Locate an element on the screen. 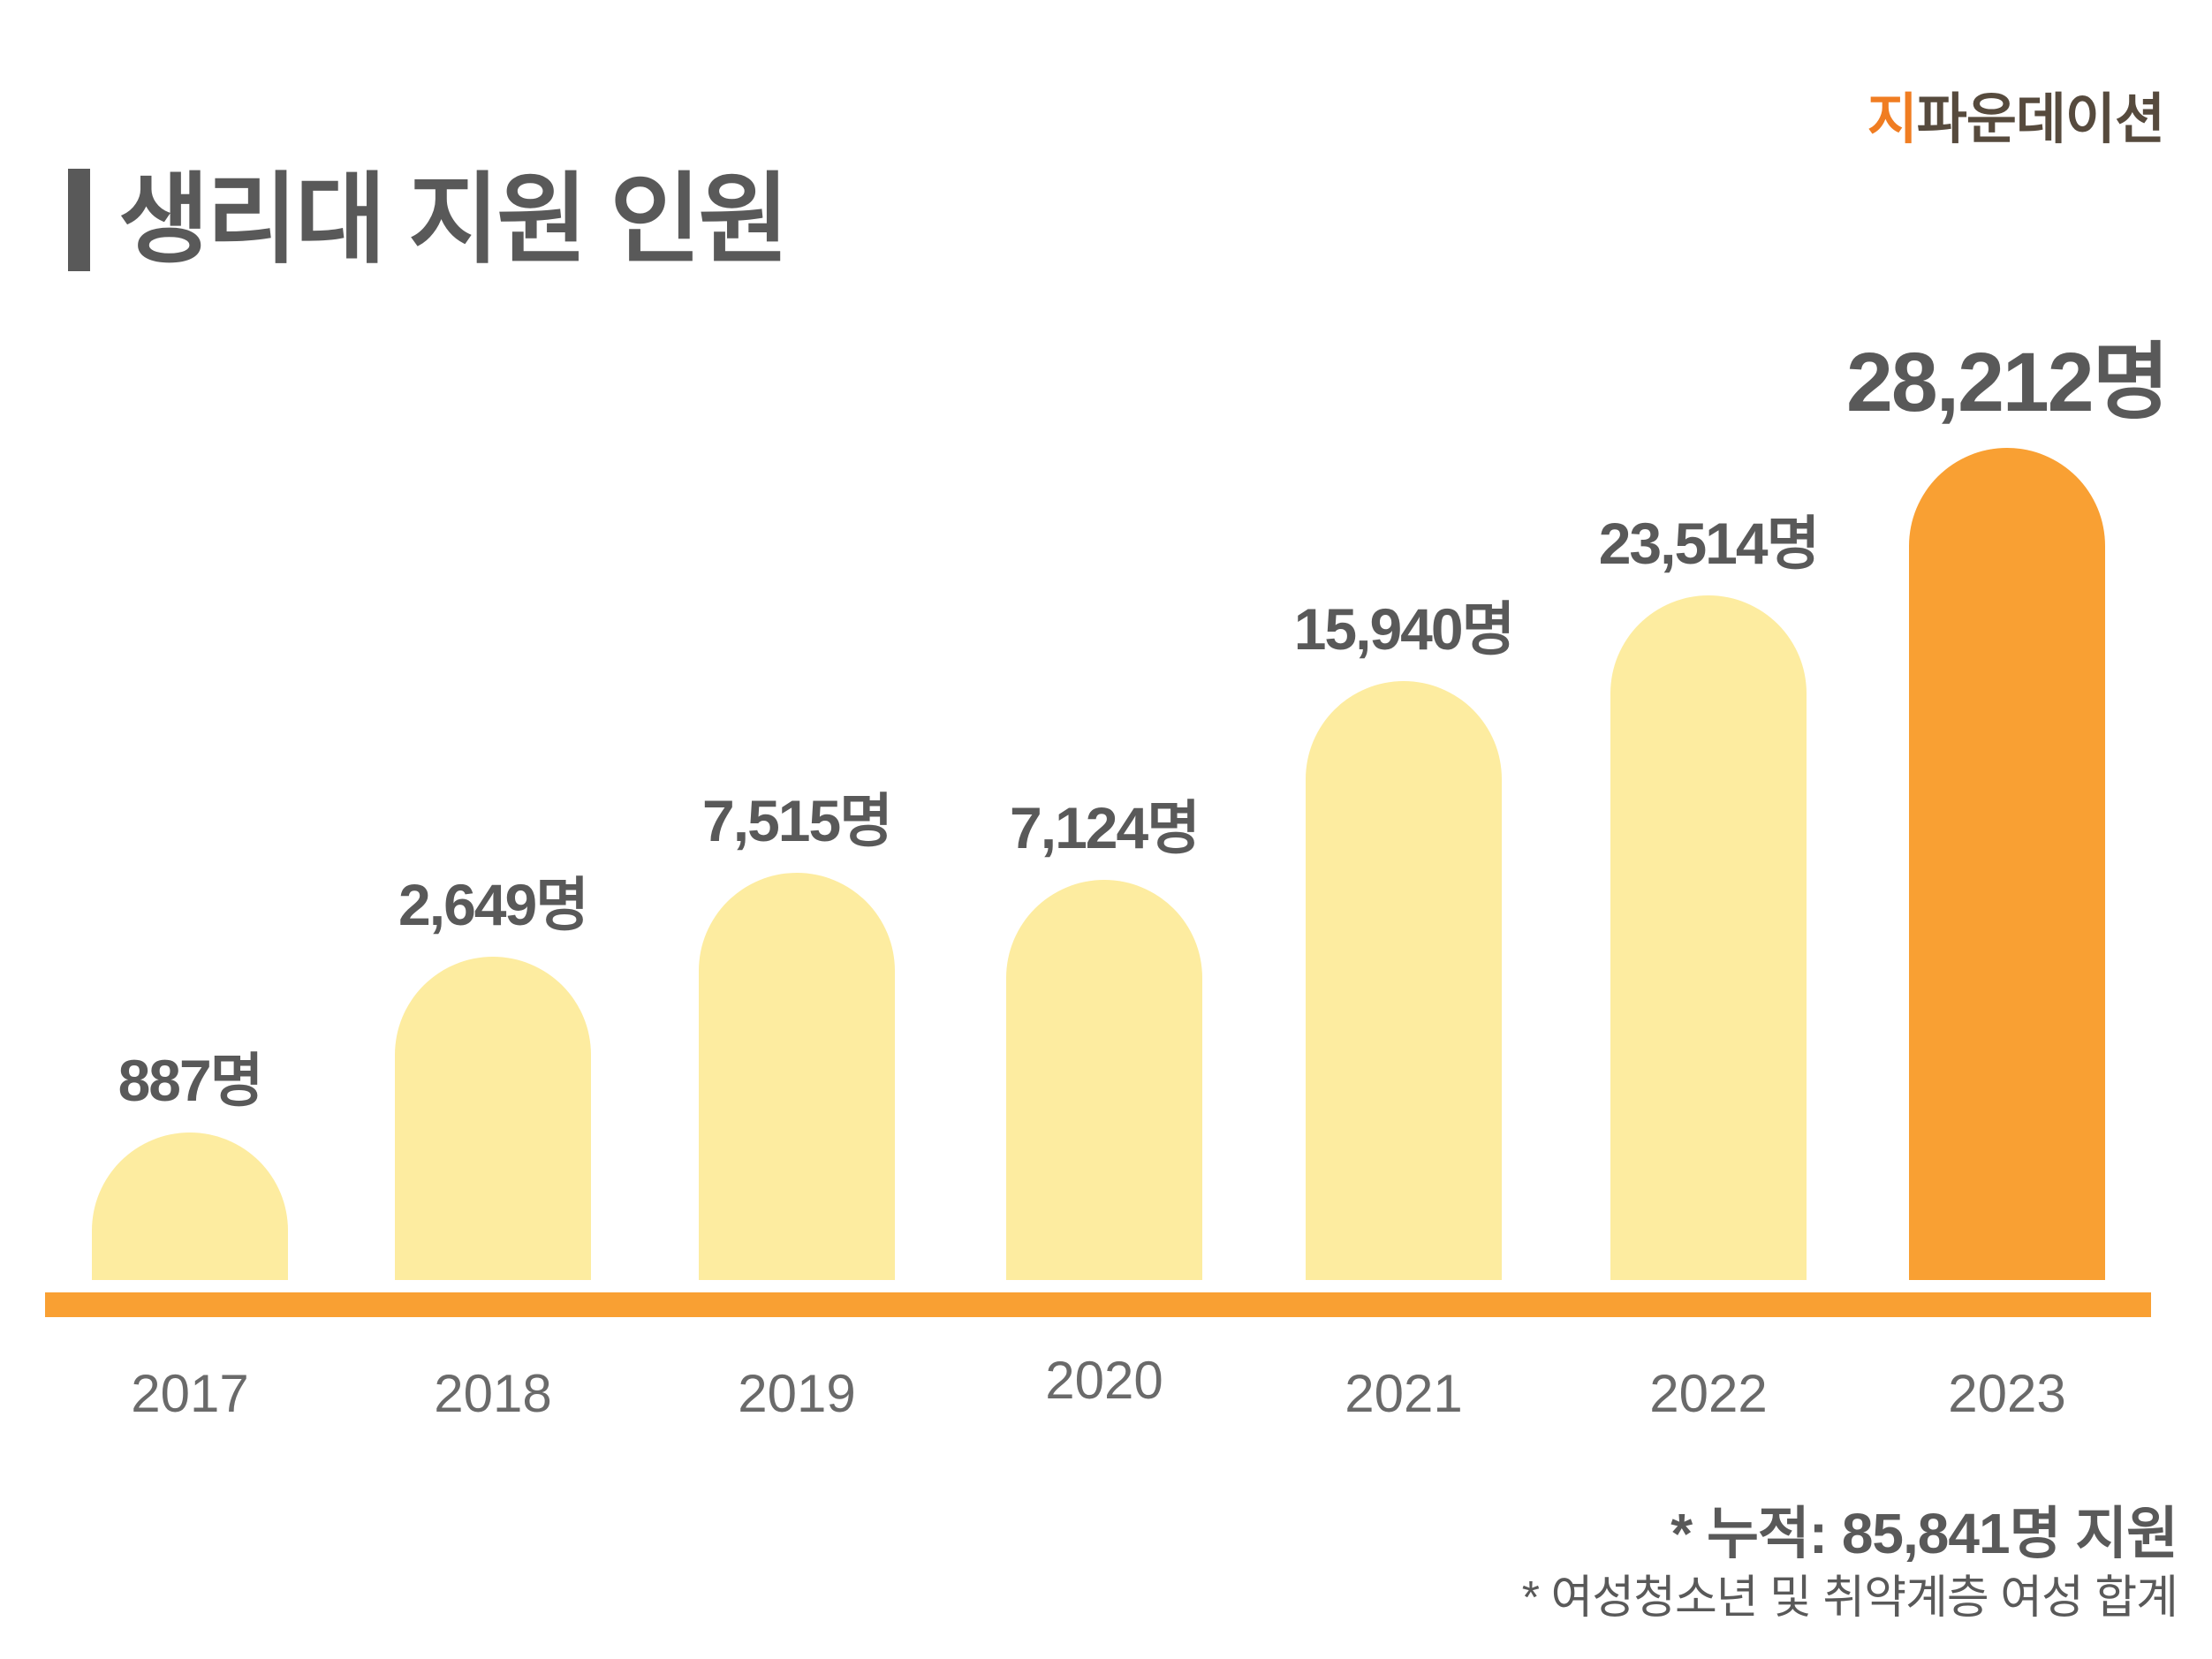 This screenshot has width=2212, height=1659. year-label-2021: 2021 is located at coordinates (1404, 1393).